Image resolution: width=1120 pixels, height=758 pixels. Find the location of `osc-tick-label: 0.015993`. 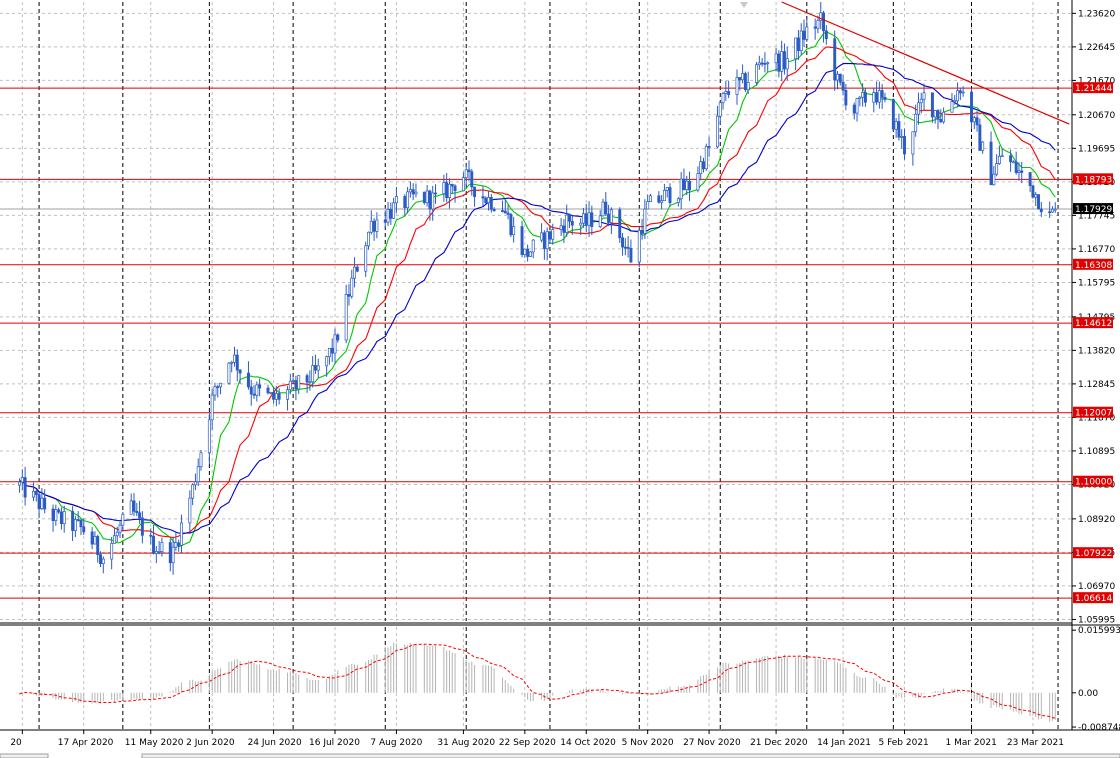

osc-tick-label: 0.015993 is located at coordinates (1099, 631).